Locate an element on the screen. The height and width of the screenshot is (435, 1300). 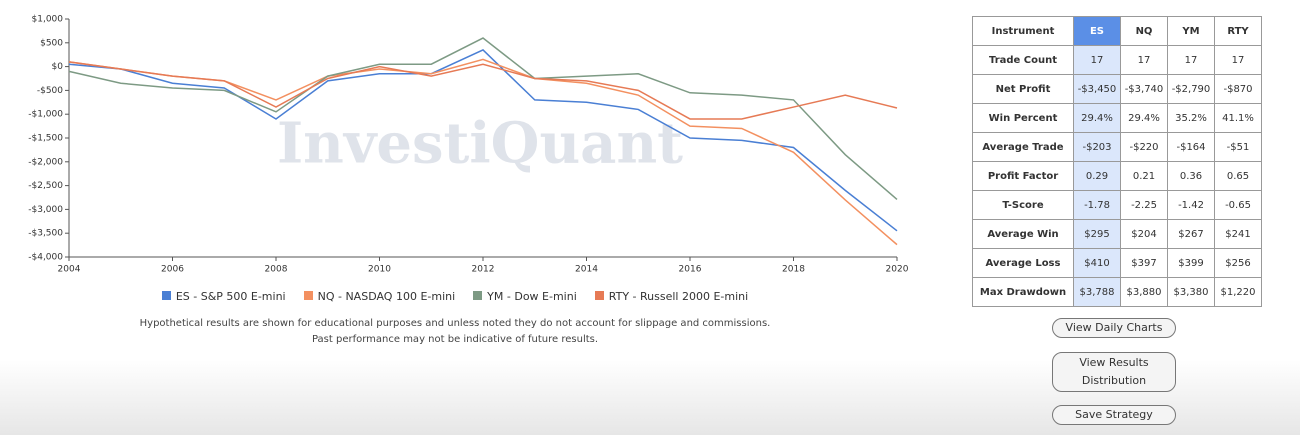
cell: $1,220 is located at coordinates (1238, 292).